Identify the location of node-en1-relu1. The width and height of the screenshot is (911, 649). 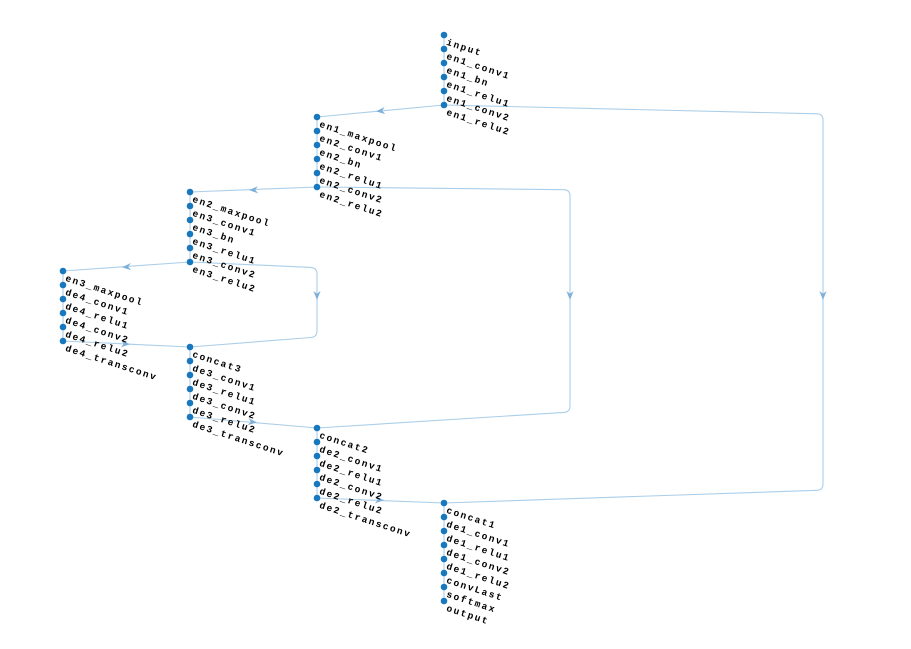
(444, 77).